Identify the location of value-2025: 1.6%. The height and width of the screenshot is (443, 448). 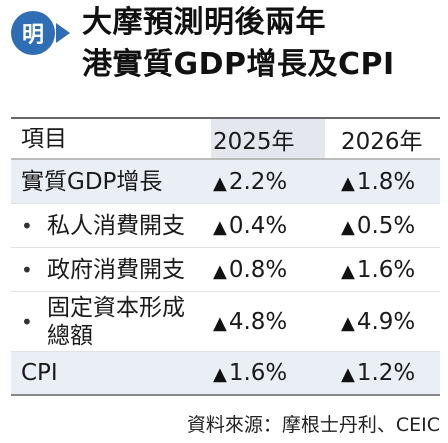
(258, 373).